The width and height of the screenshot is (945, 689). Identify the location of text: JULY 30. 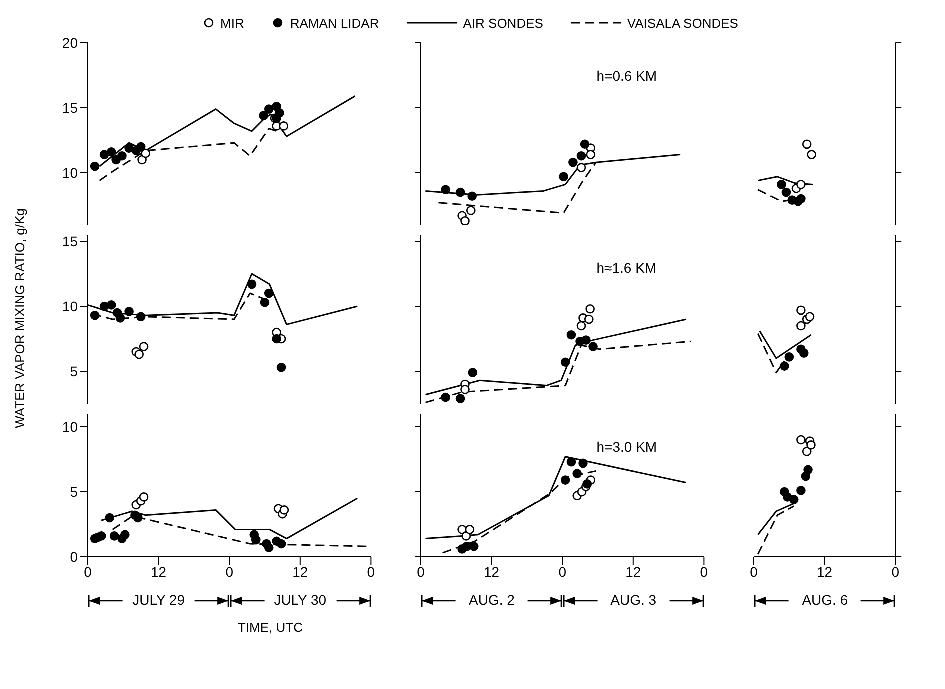
(300, 600).